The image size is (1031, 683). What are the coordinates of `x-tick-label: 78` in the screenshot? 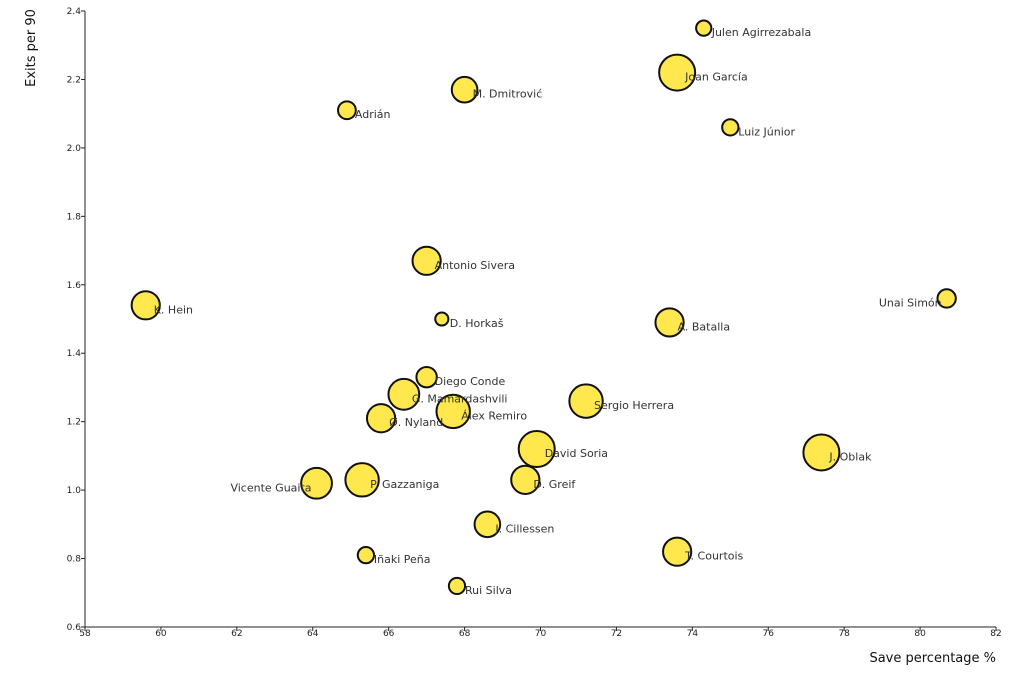 It's located at (844, 634).